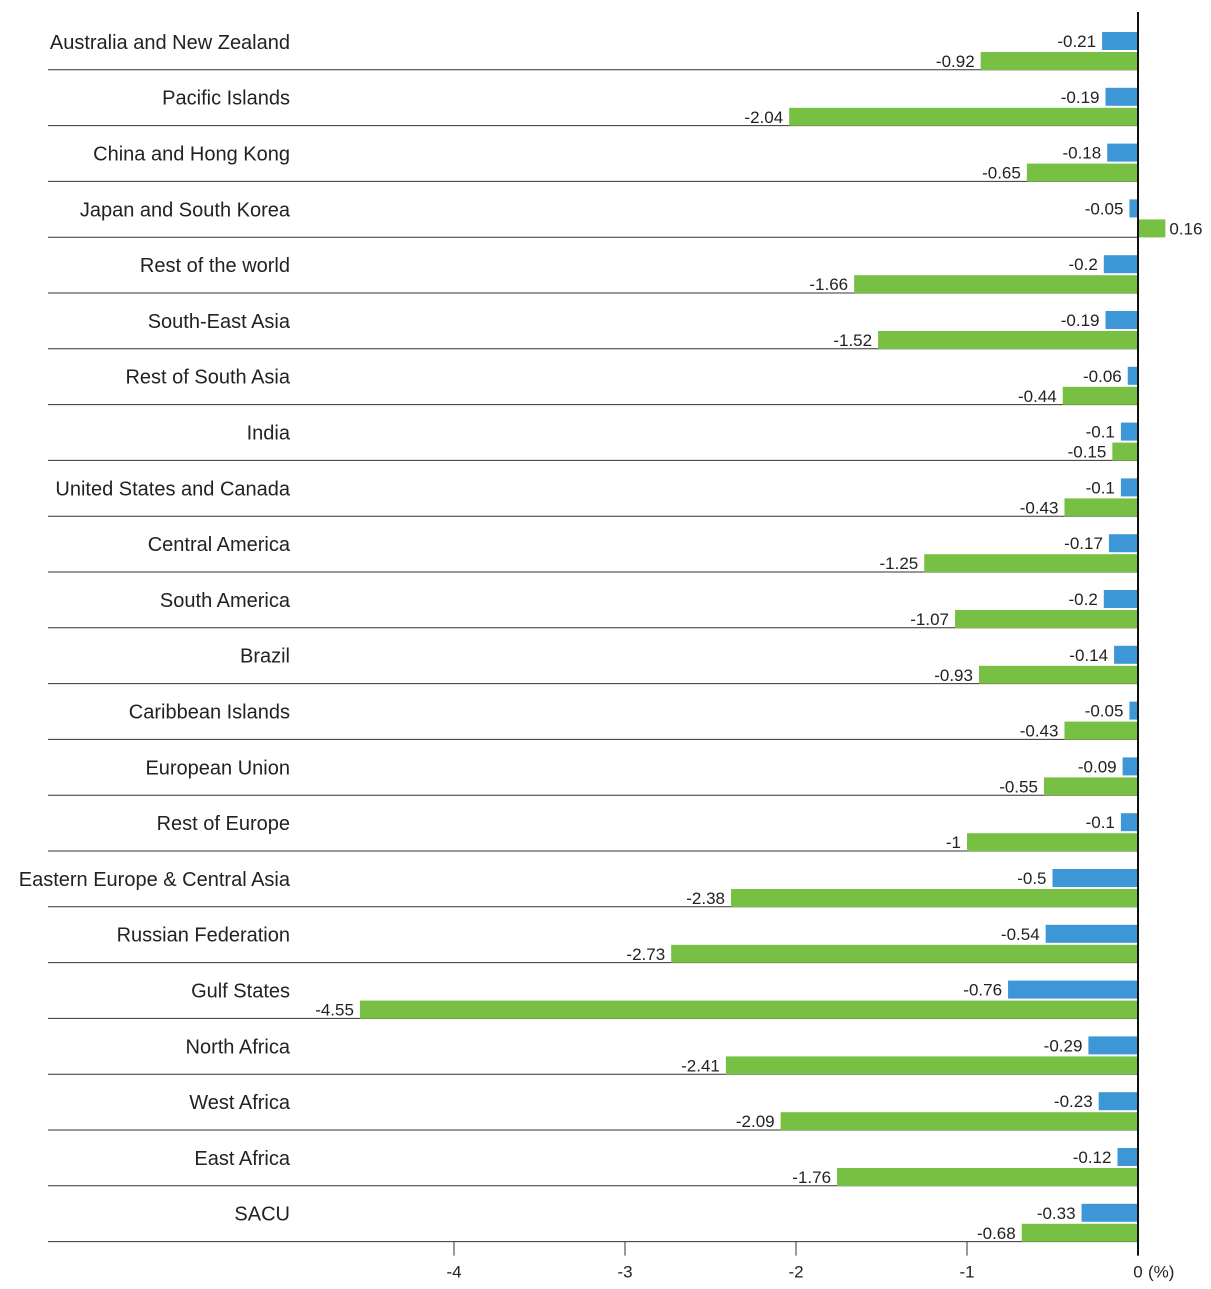 This screenshot has height=1289, width=1211. Describe the element at coordinates (242, 1159) in the screenshot. I see `category-label: East Africa` at that location.